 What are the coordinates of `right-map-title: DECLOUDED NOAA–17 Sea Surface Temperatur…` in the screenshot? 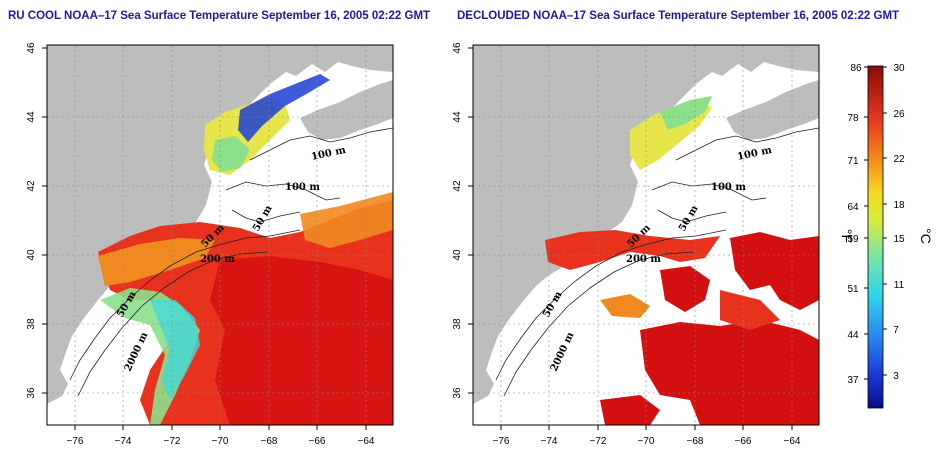 It's located at (678, 16).